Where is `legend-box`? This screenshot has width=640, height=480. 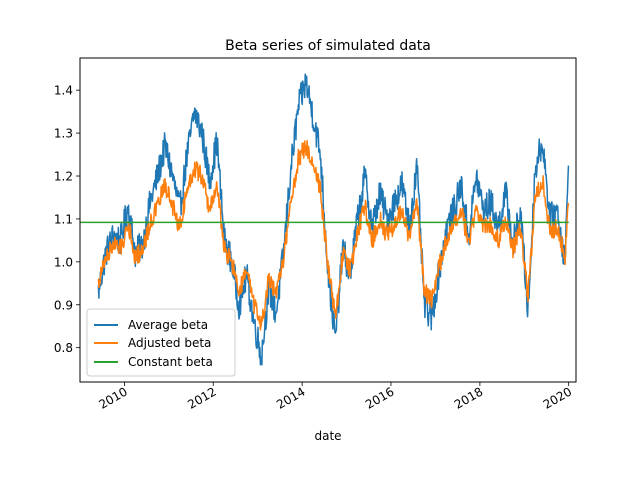
legend-box is located at coordinates (161, 342).